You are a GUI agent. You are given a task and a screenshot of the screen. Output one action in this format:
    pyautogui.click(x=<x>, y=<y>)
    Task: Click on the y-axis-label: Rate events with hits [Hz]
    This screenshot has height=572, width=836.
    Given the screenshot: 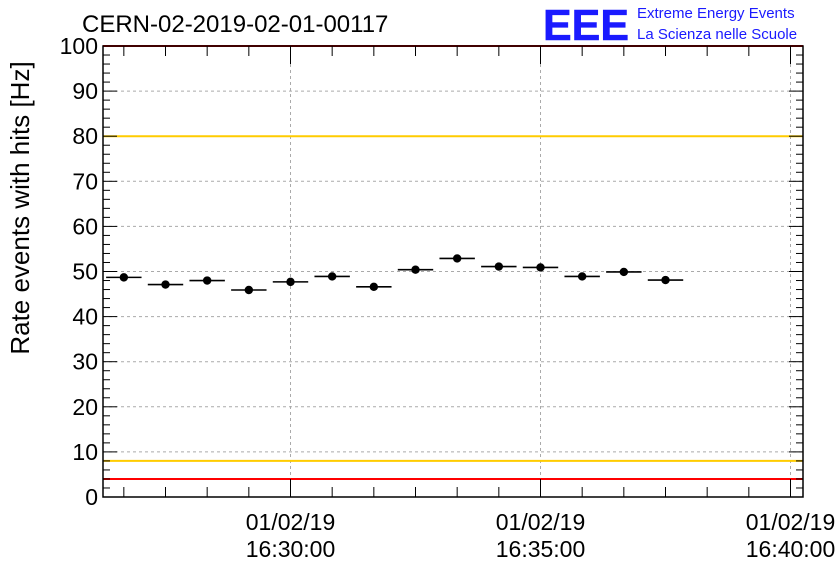 What is the action you would take?
    pyautogui.click(x=20, y=207)
    